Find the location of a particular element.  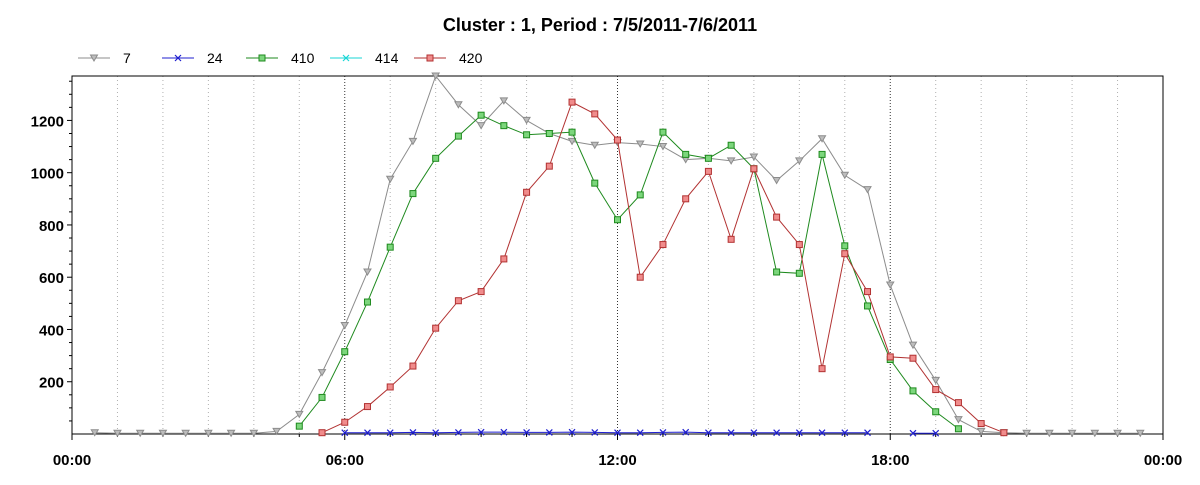

y-tick-label: 400 is located at coordinates (51, 330).